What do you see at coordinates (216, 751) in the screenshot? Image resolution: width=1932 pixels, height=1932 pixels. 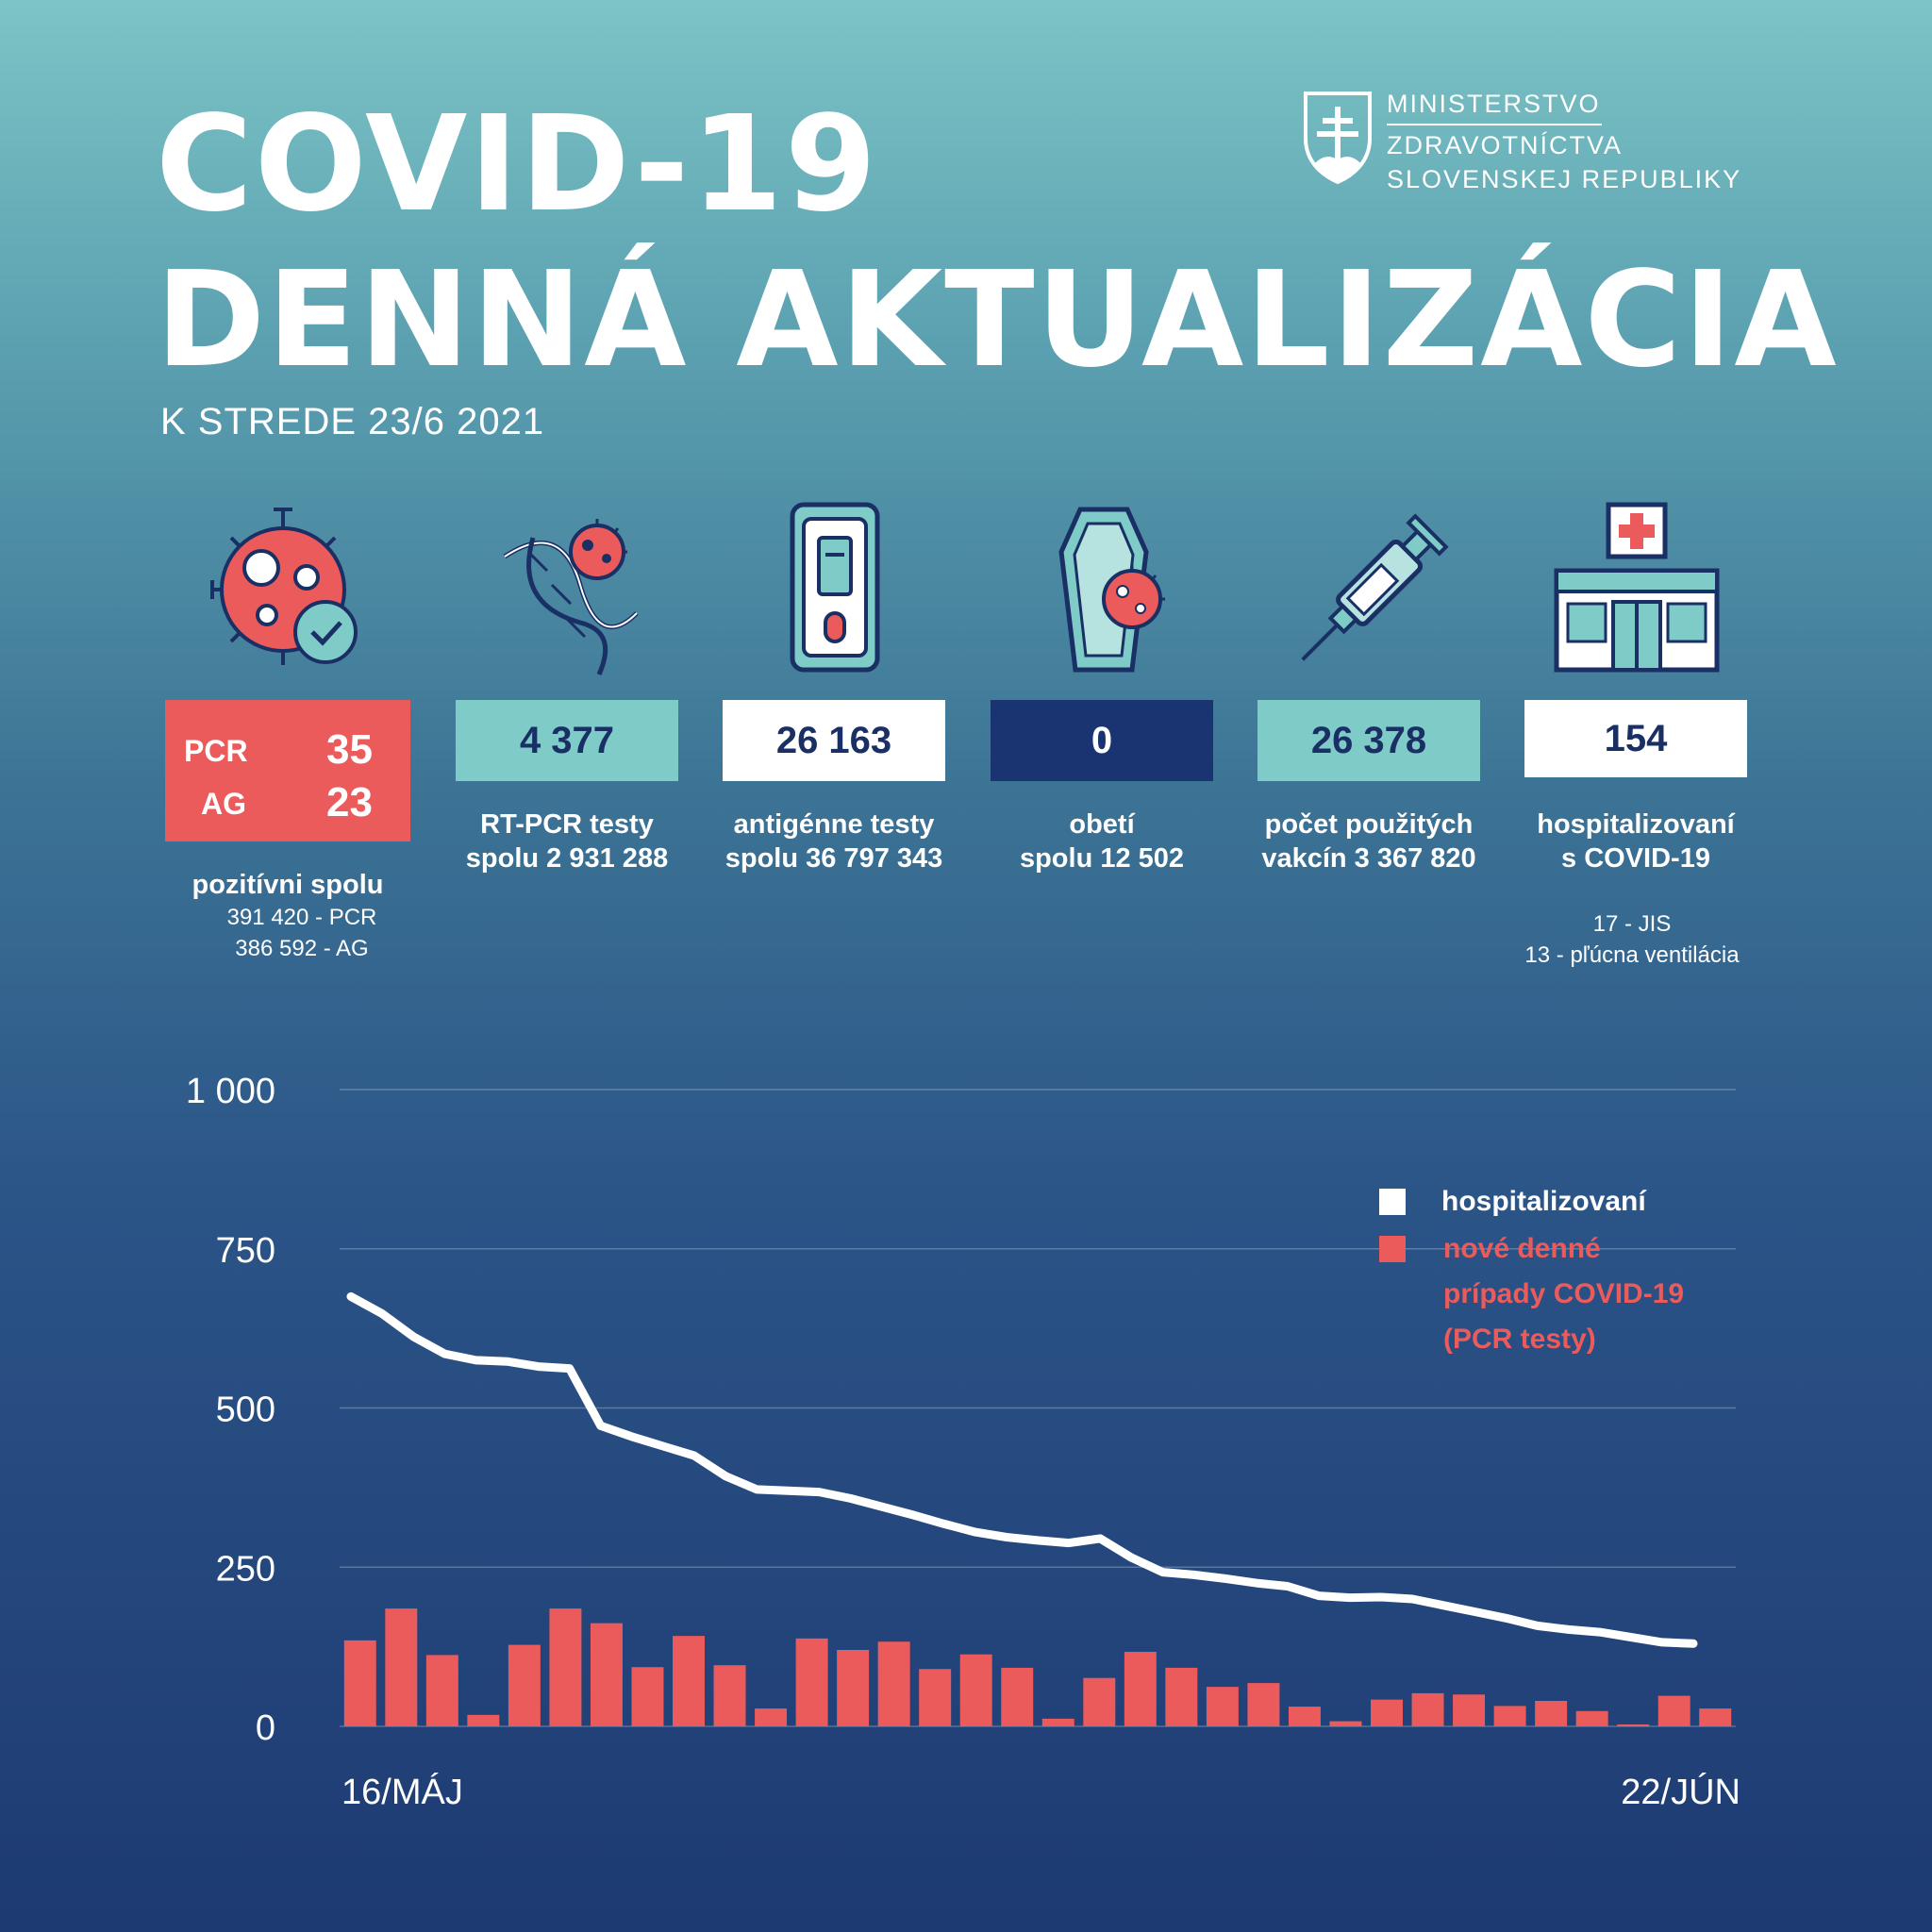 I see `pcr-label: PCR` at bounding box center [216, 751].